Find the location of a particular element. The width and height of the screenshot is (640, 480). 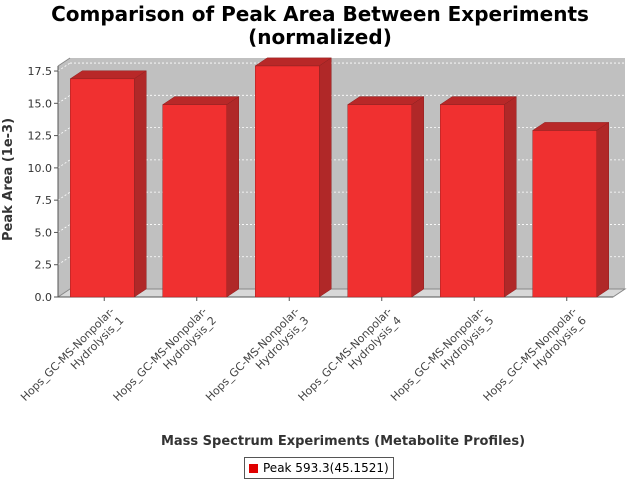

y-tick-label: 15.0 is located at coordinates (40, 103).